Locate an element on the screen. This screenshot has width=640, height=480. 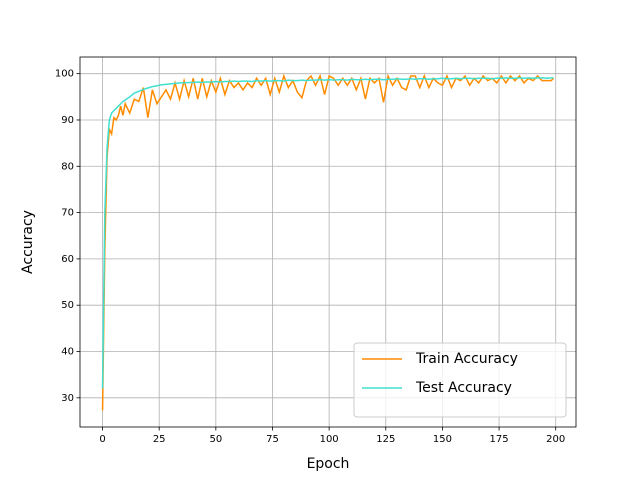
x-tick-label: 200 is located at coordinates (555, 439).